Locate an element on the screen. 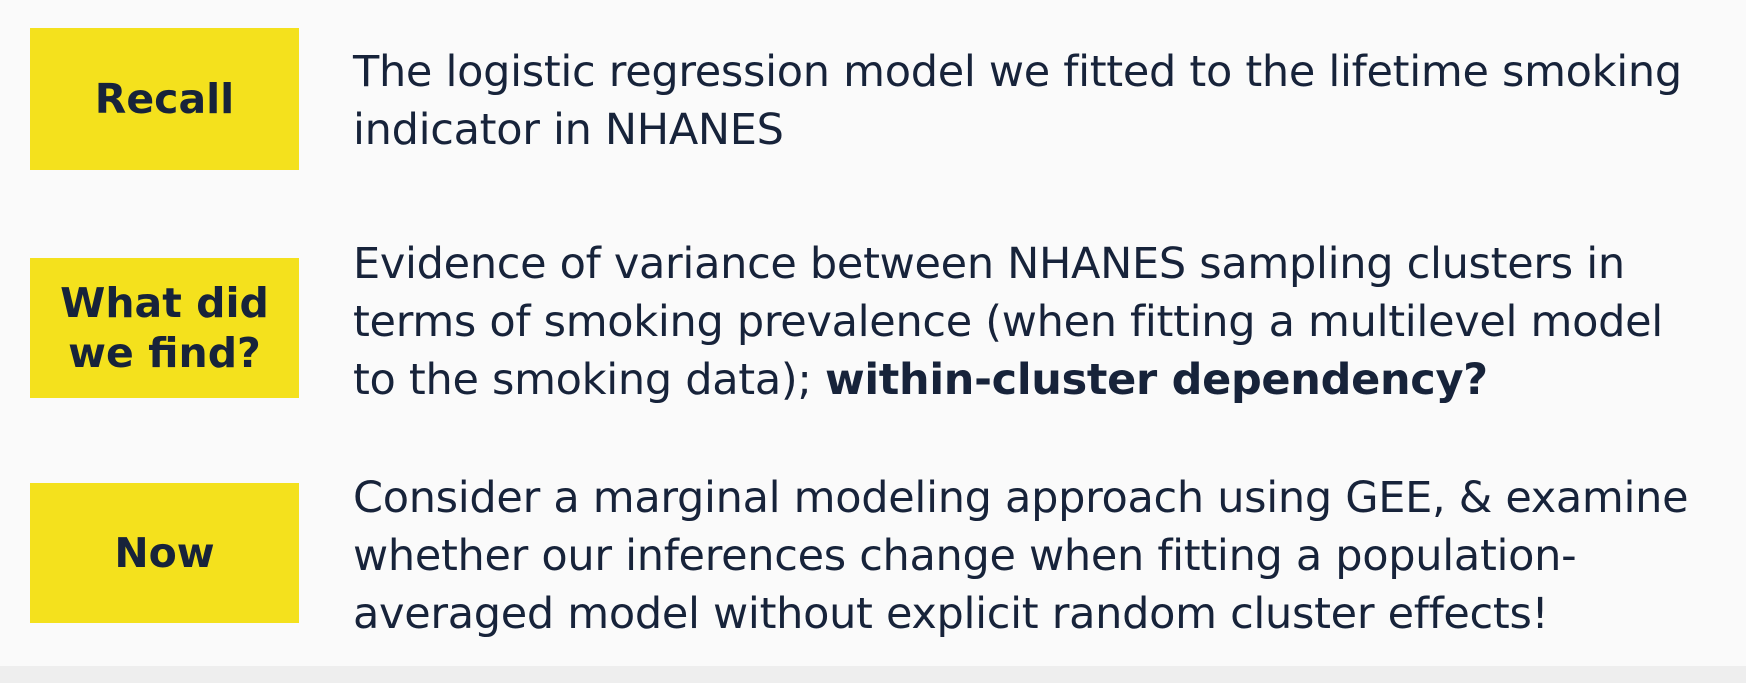 This screenshot has height=683, width=1746. findings-label-box: What did we find? is located at coordinates (164, 328).